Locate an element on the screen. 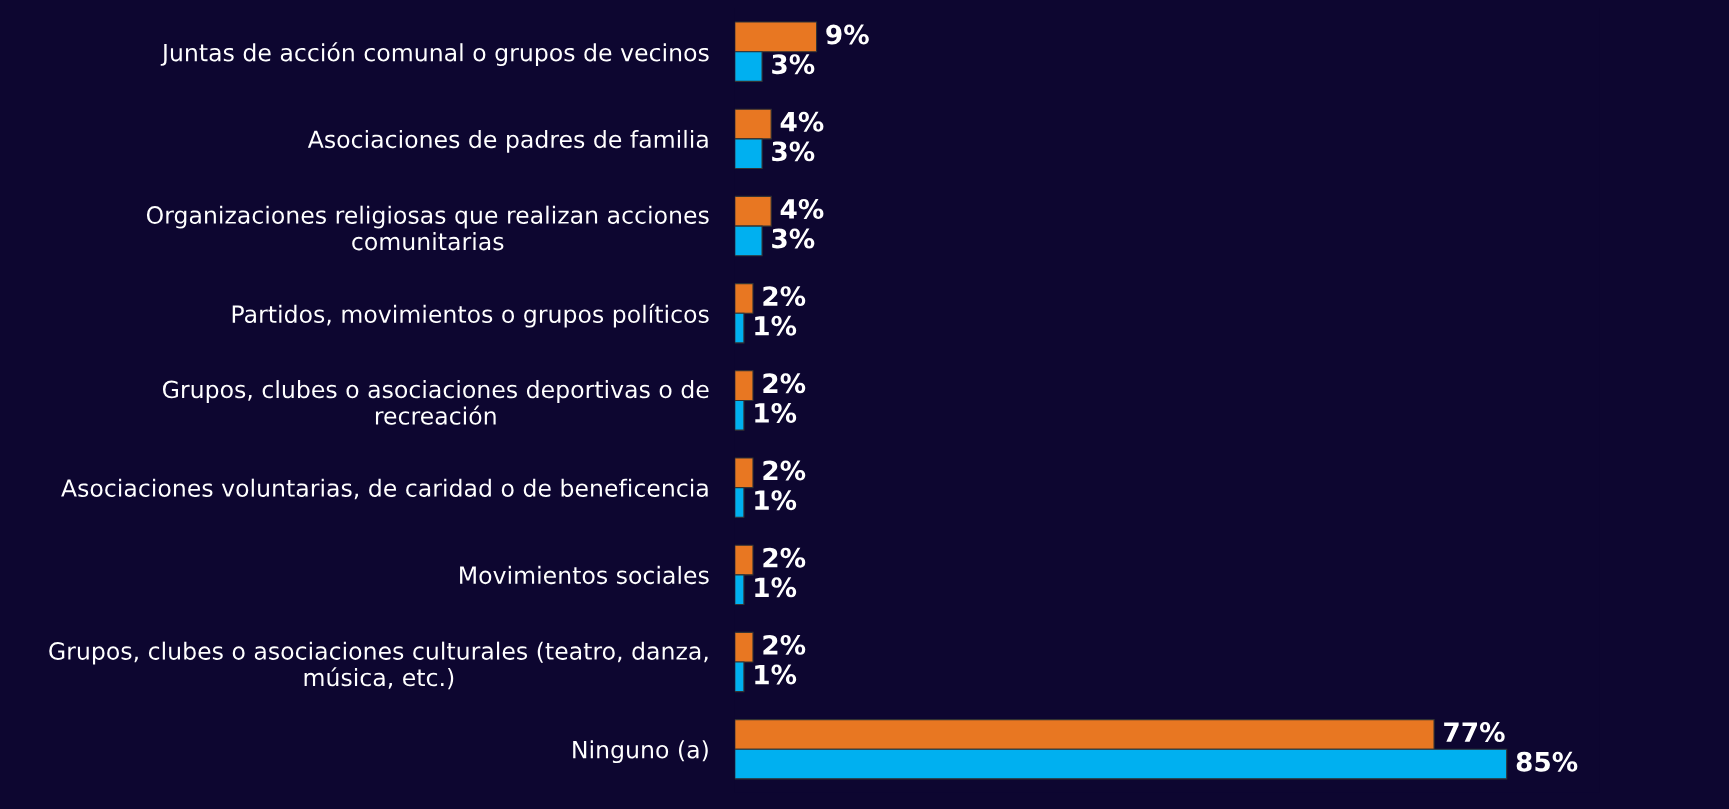 The height and width of the screenshot is (809, 1729). y-tick-label: Grupos, clubes o asociaciones deportivas o de recreación is located at coordinates (435, 402).